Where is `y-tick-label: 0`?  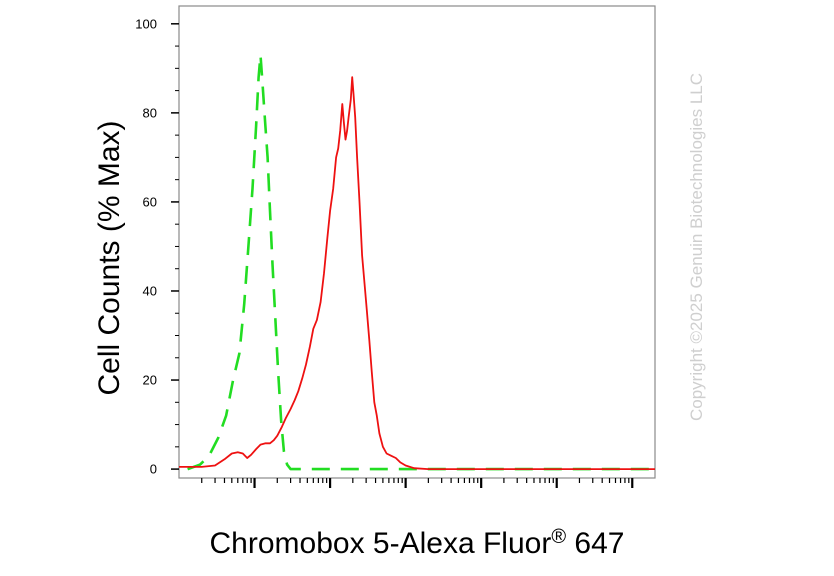
y-tick-label: 0 is located at coordinates (153, 469).